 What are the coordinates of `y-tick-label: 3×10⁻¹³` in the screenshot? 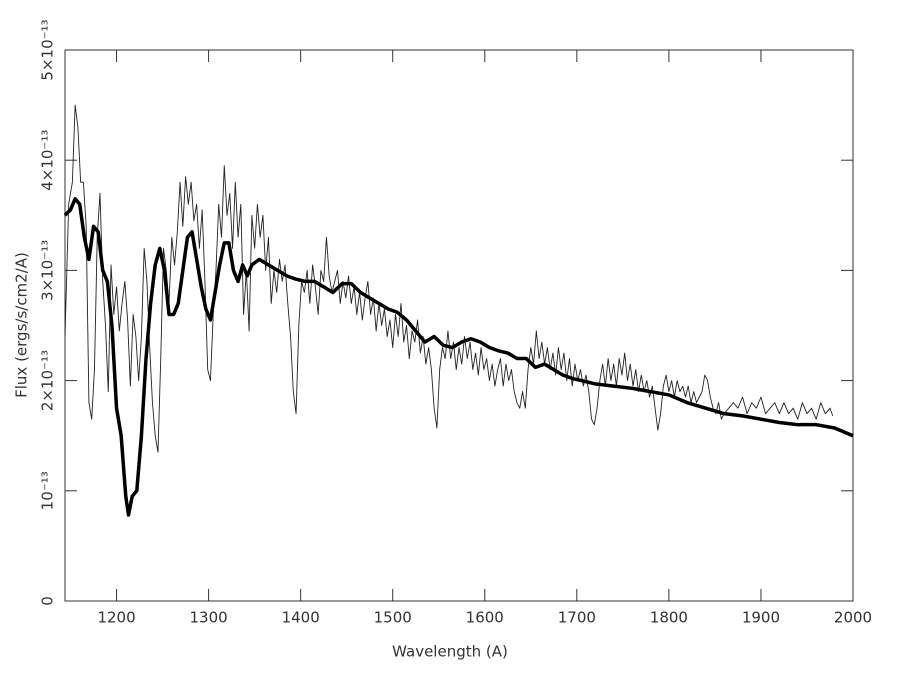 It's located at (48, 270).